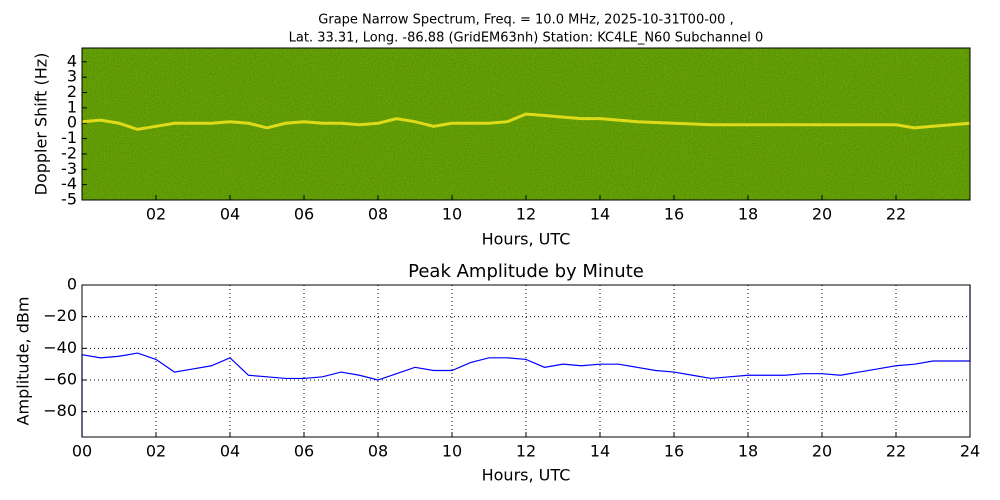  What do you see at coordinates (23, 361) in the screenshot?
I see `y-axis-label: Amplitude, dBm` at bounding box center [23, 361].